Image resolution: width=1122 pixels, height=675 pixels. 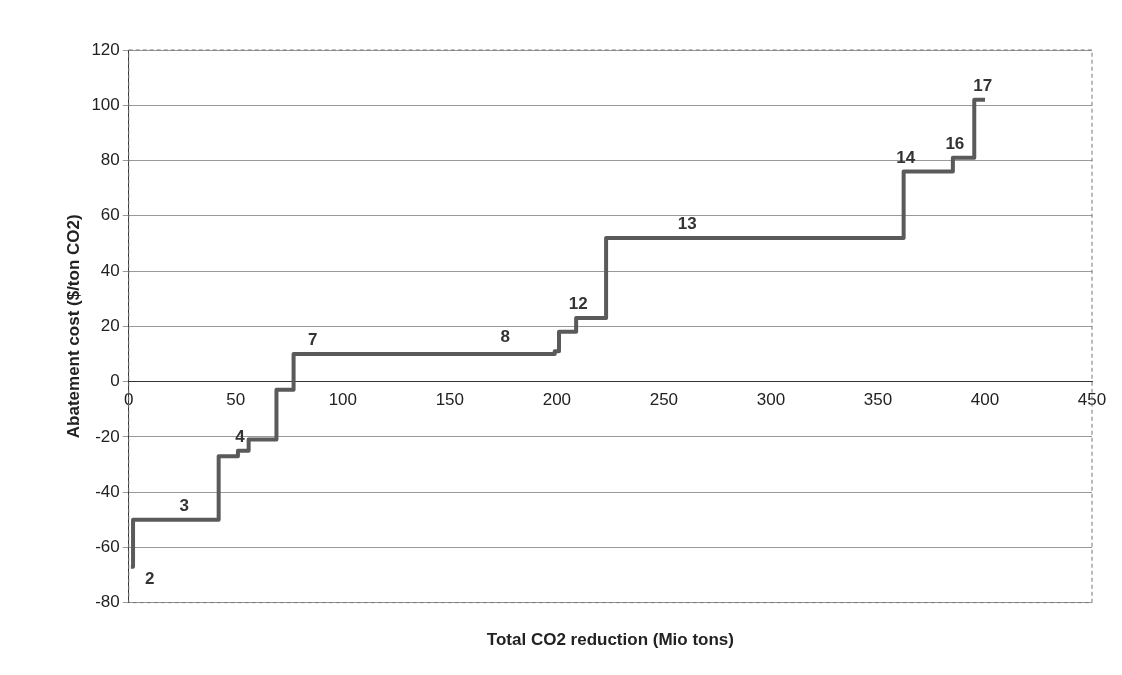 I want to click on x-tick-label: 450, so click(x=1092, y=400).